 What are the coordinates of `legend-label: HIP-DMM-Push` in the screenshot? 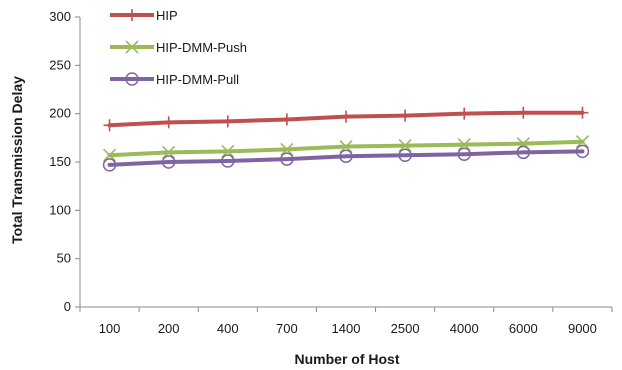 It's located at (201, 47).